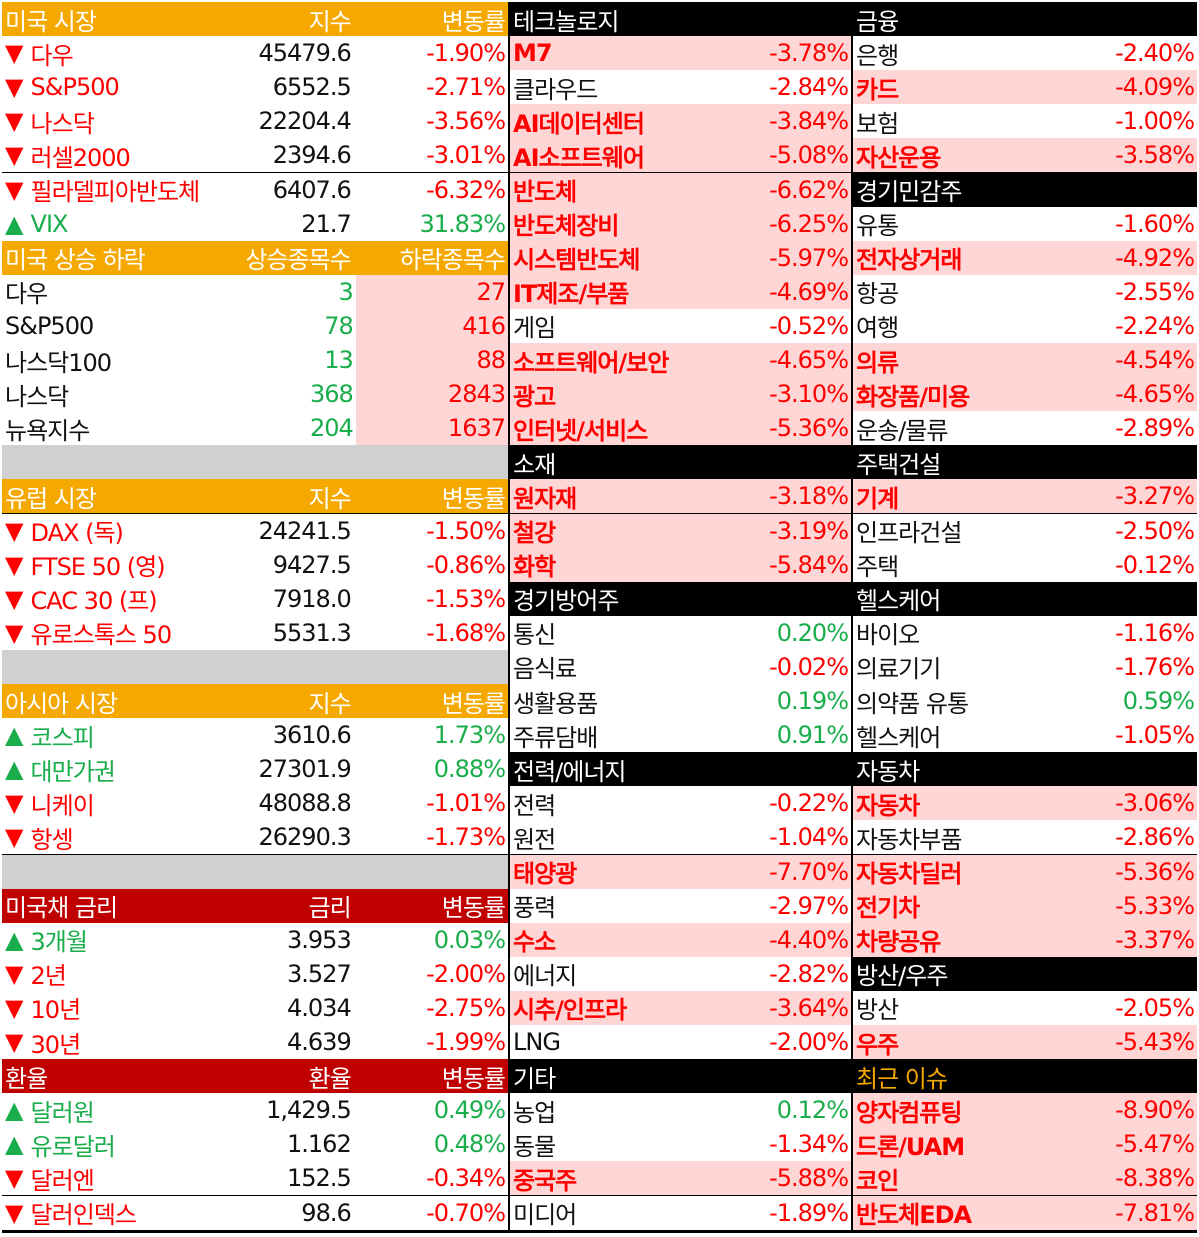  Describe the element at coordinates (680, 1110) in the screenshot. I see `sector-row: 농업 0.12%` at that location.